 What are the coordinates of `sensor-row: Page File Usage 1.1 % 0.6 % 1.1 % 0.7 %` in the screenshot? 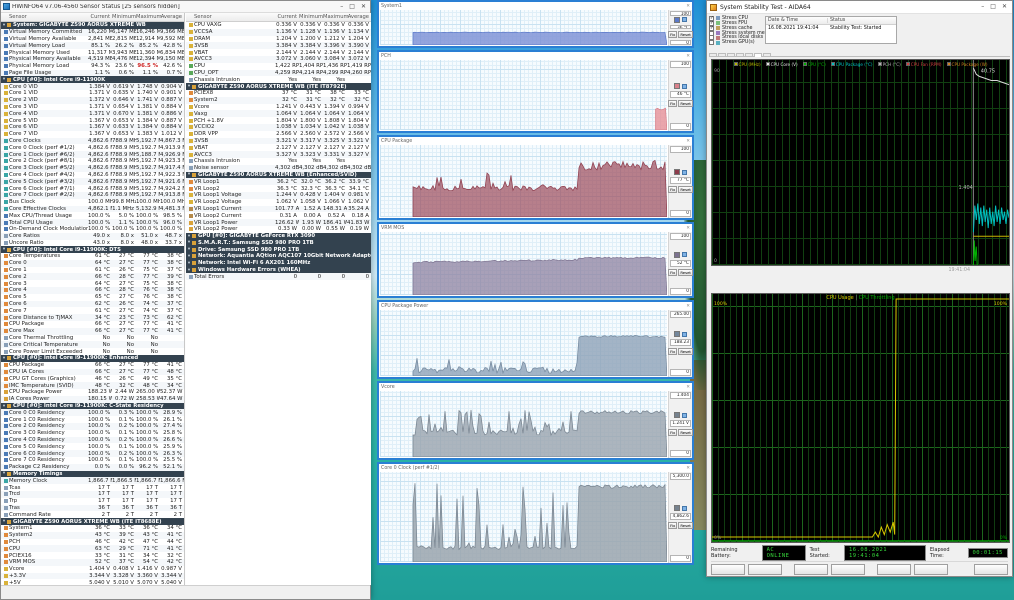 It's located at (92, 73).